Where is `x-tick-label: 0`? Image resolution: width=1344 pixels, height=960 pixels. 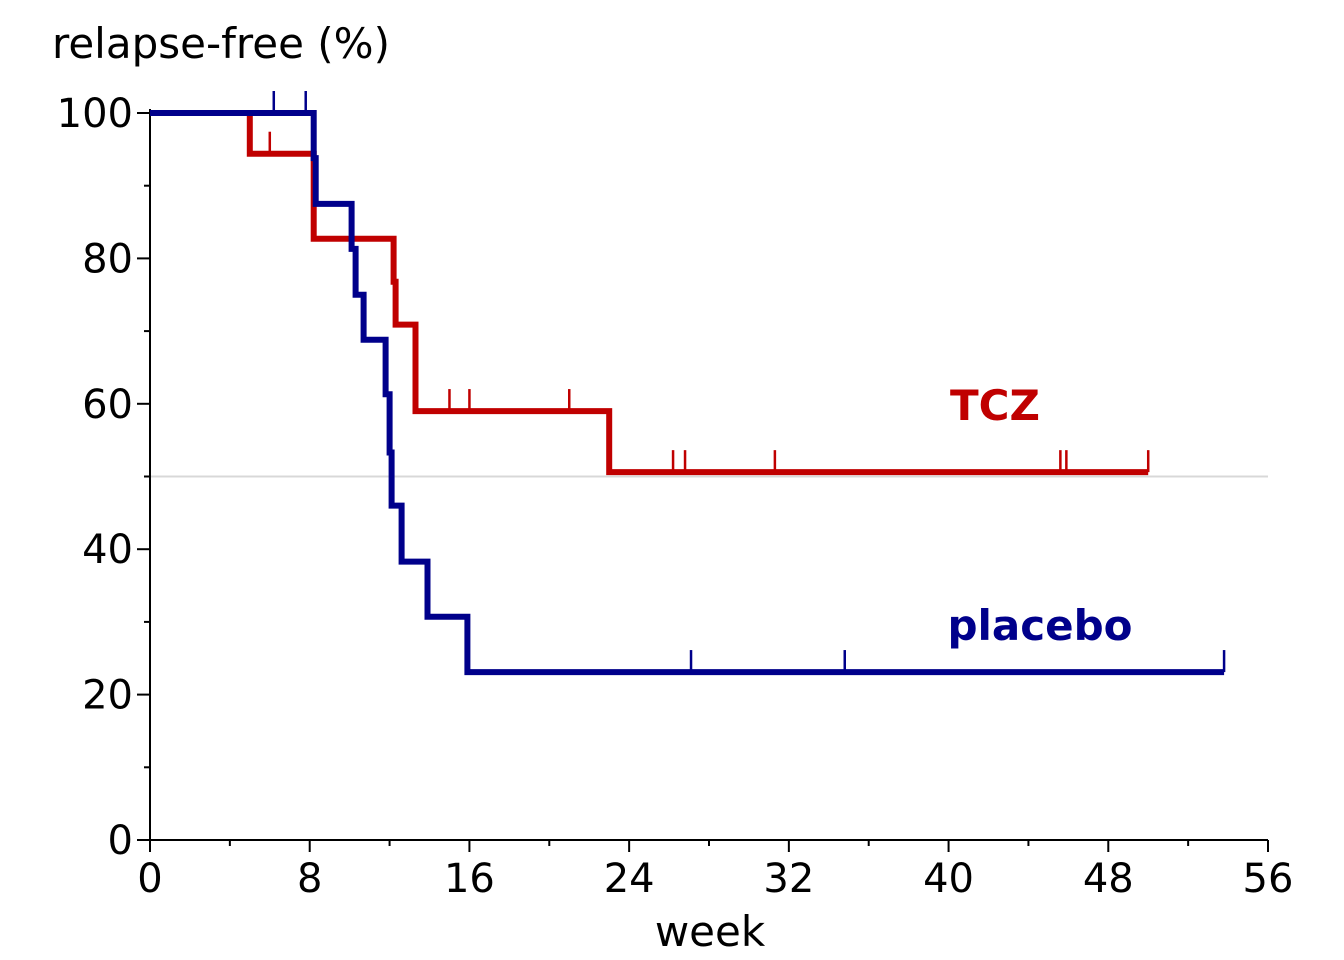
x-tick-label: 0 is located at coordinates (149, 879).